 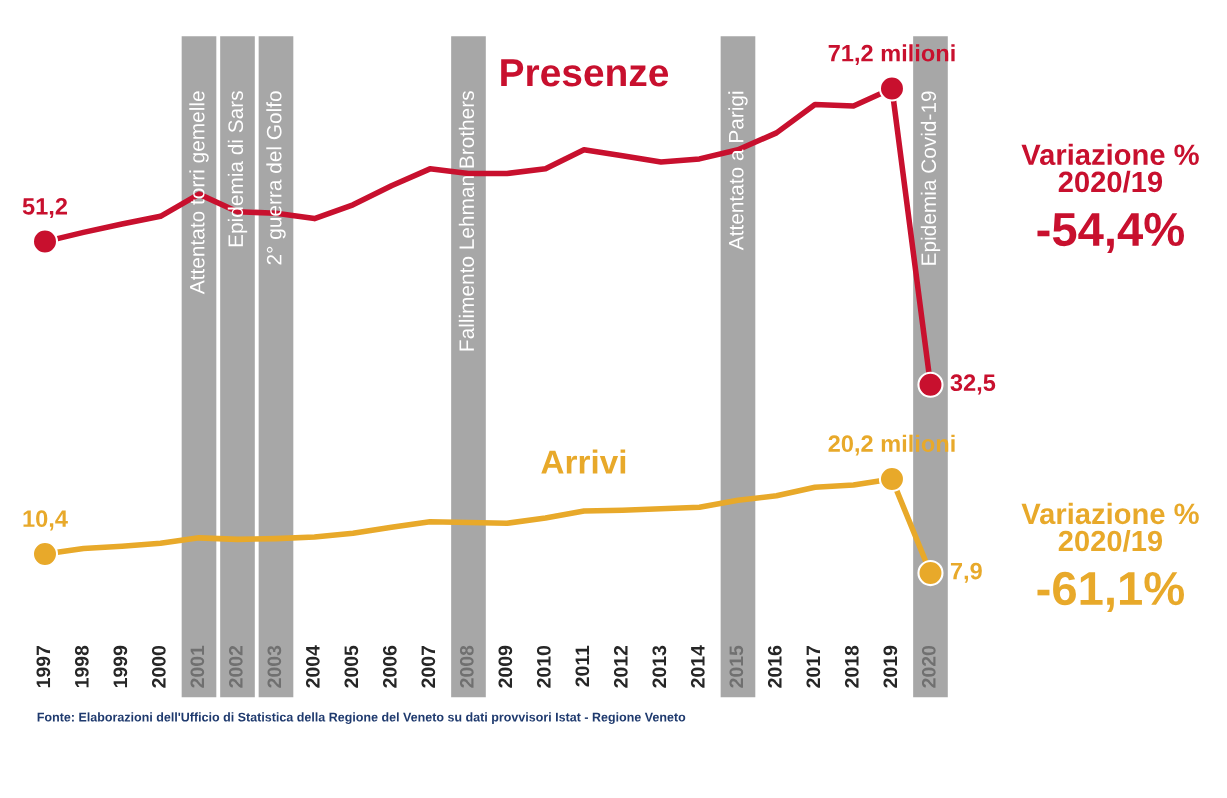 I want to click on data-label: 51,2, so click(x=45, y=208).